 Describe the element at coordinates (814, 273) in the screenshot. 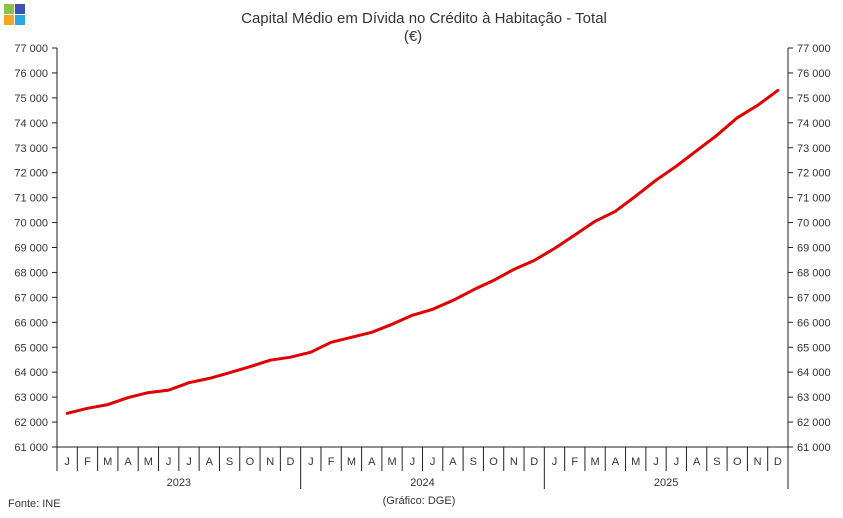

I see `y-tick-label-right: 68 000` at that location.